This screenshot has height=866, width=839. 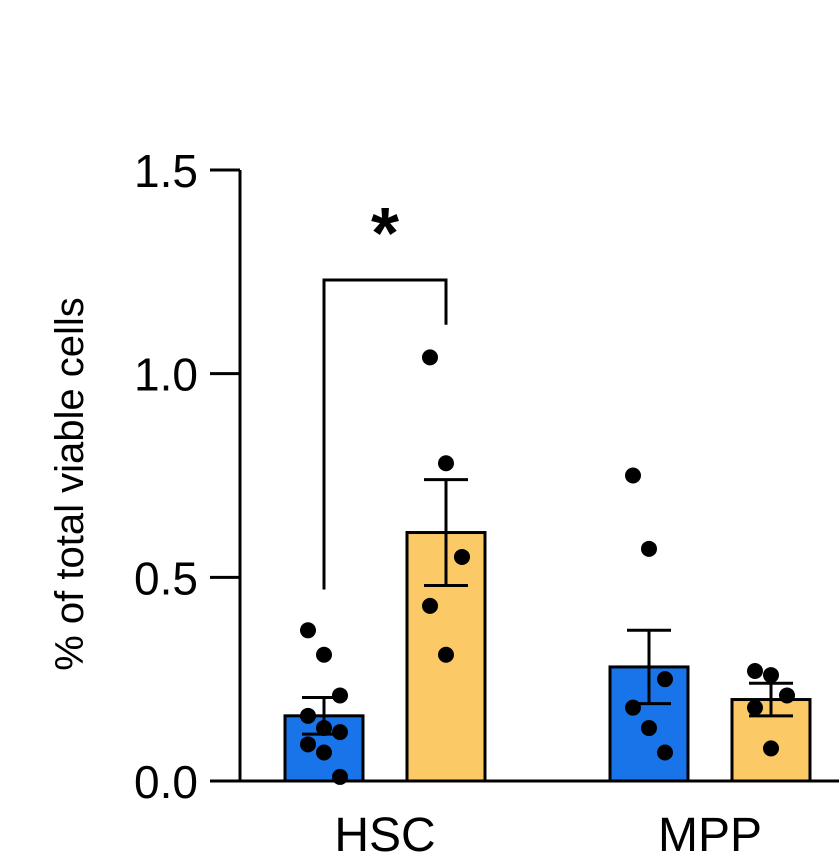 I want to click on annotations: *, so click(x=385, y=392).